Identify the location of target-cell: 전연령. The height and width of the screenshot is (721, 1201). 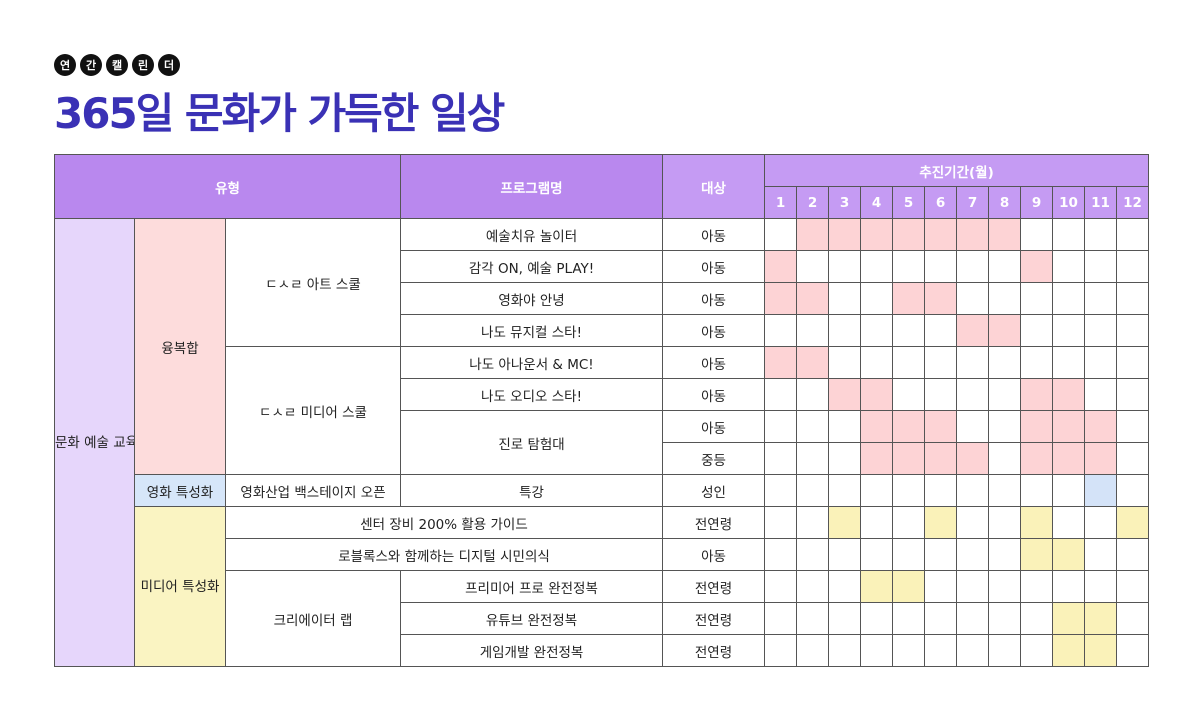
(714, 650).